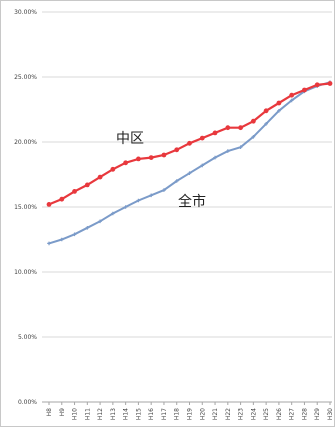  Describe the element at coordinates (126, 414) in the screenshot. I see `x-tick-label: H14` at that location.